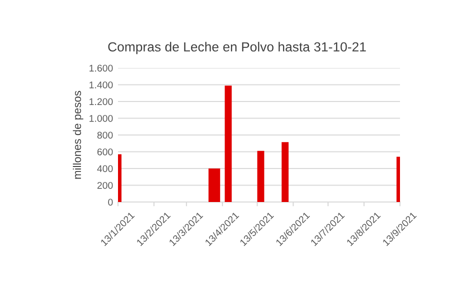  What do you see at coordinates (105, 168) in the screenshot?
I see `y-tick-label: 400` at bounding box center [105, 168].